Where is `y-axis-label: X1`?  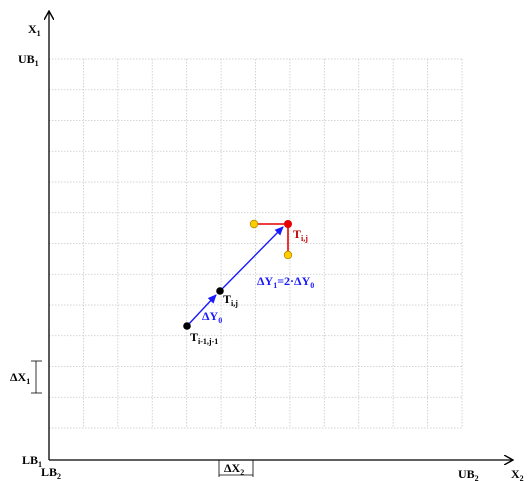 y-axis-label: X1 is located at coordinates (34, 30).